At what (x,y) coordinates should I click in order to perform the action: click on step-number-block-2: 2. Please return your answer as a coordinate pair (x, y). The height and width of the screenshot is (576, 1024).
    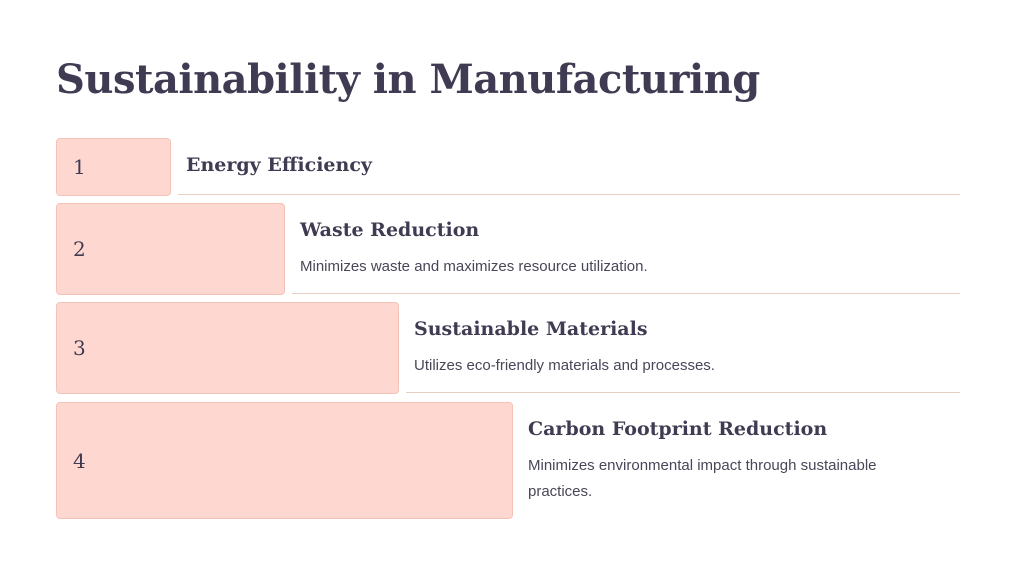
    Looking at the image, I should click on (170, 249).